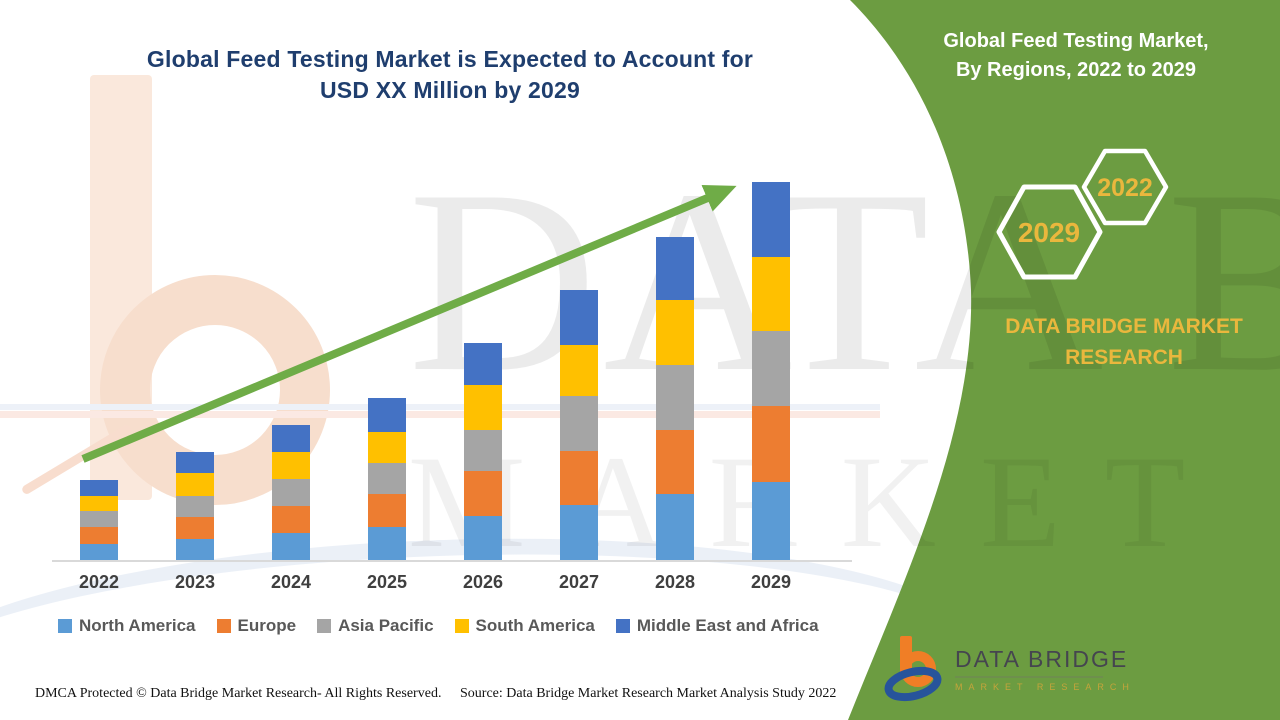 Image resolution: width=1280 pixels, height=720 pixels. What do you see at coordinates (461, 626) in the screenshot?
I see `legend-swatch-south-america` at bounding box center [461, 626].